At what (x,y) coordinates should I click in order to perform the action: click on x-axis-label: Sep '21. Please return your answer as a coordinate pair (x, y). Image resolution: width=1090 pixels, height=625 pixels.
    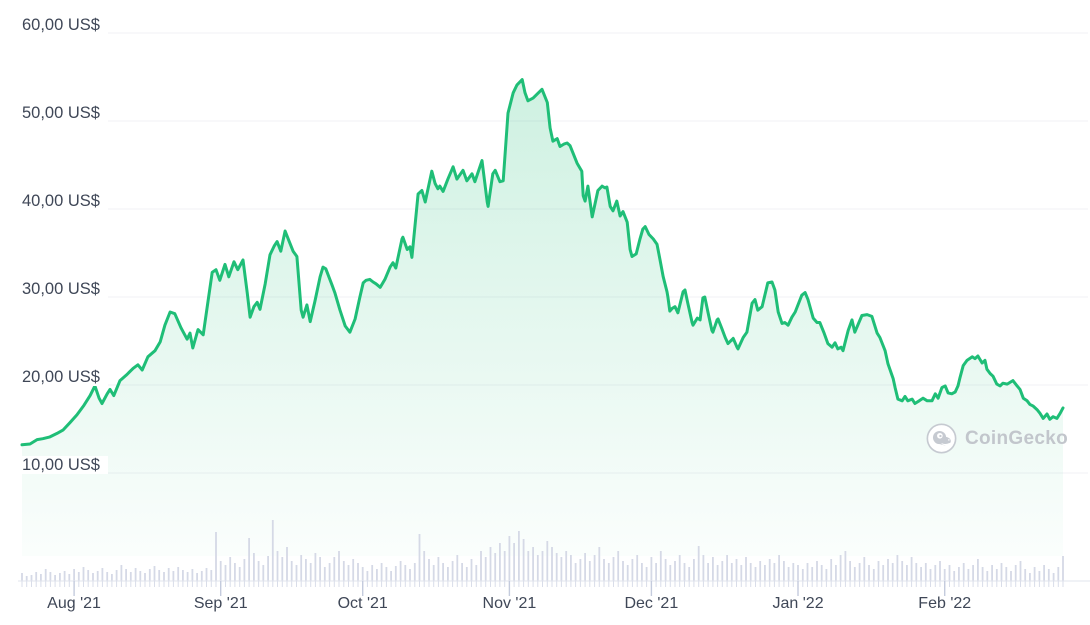
    Looking at the image, I should click on (220, 603).